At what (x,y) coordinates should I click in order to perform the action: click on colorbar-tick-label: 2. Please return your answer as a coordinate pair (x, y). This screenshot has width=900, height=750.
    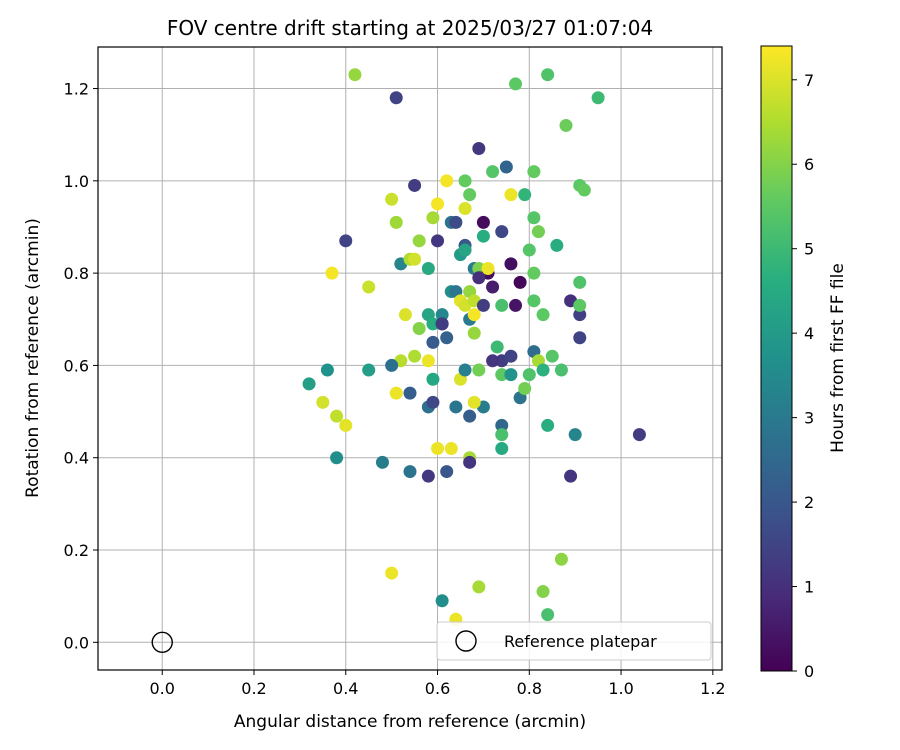
    Looking at the image, I should click on (809, 502).